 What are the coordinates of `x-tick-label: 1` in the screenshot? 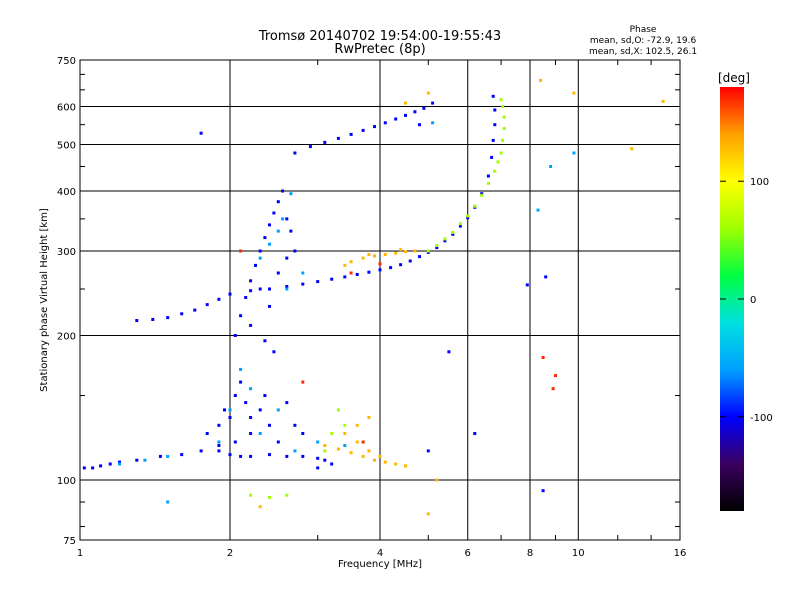 It's located at (80, 553).